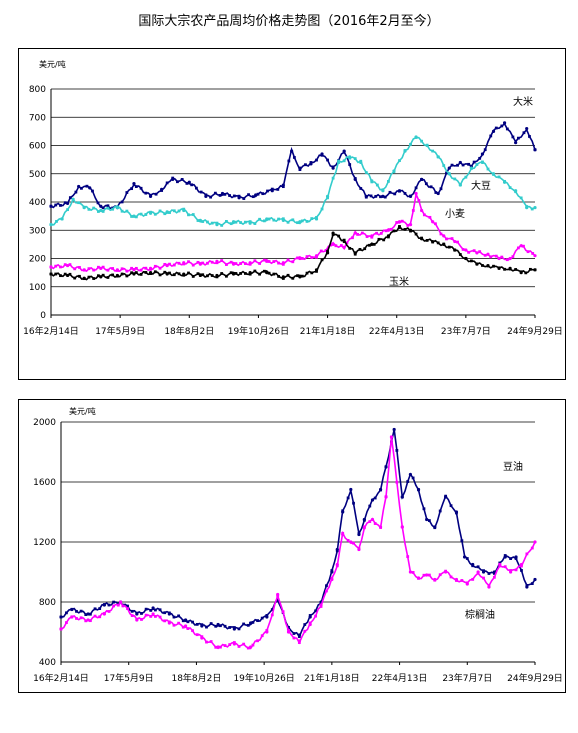 The height and width of the screenshot is (733, 578). I want to click on series-line-wheat, so click(293, 232).